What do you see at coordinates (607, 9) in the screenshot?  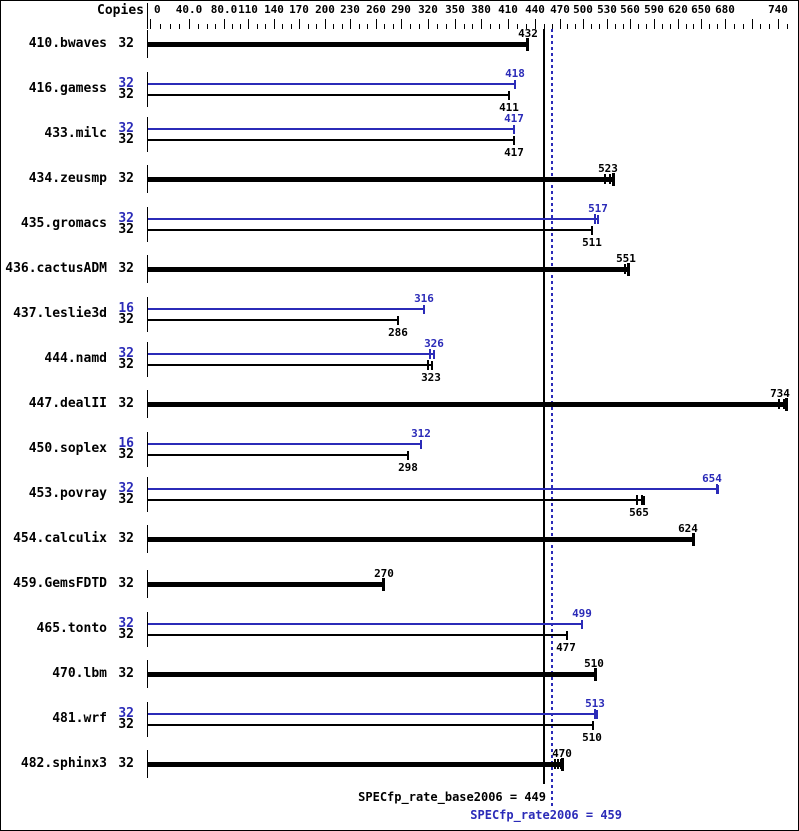 I see `axis-tick-label: 530` at bounding box center [607, 9].